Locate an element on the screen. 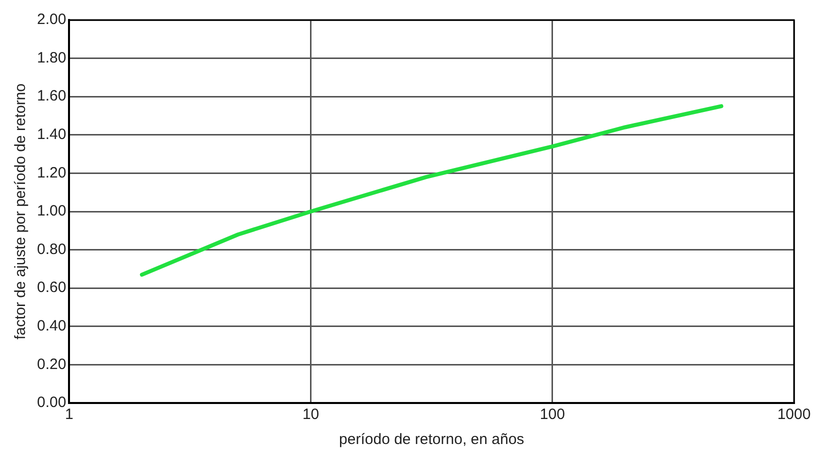  y-tick-label: 1.20 is located at coordinates (51, 173).